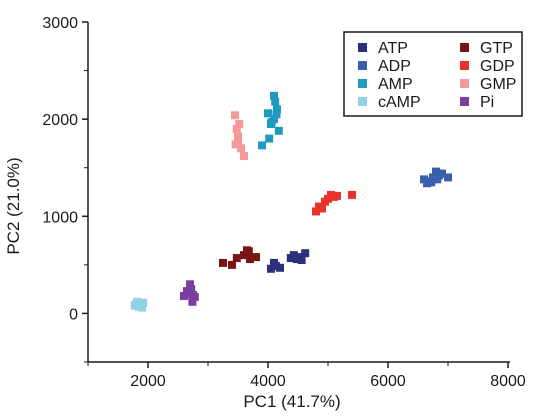  I want to click on legend-label-camp: cAMP, so click(399, 102).